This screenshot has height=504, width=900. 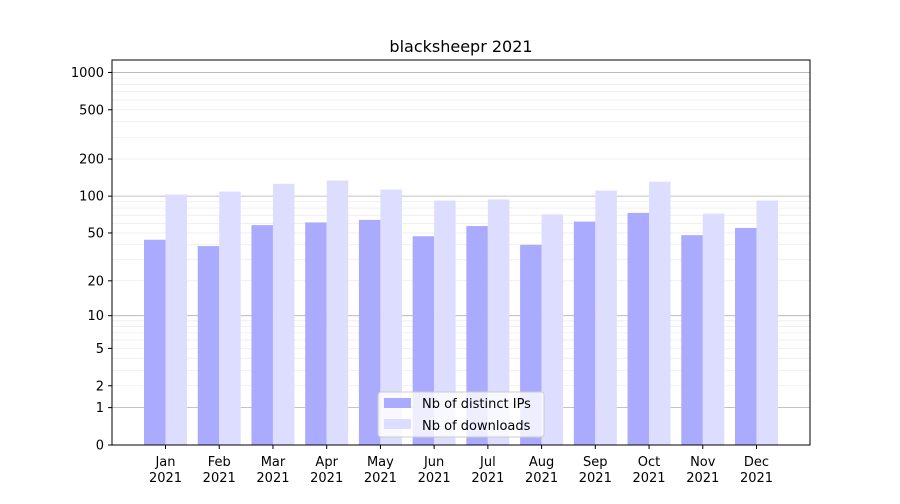 What do you see at coordinates (703, 462) in the screenshot?
I see `x-tick-label-month: Nov` at bounding box center [703, 462].